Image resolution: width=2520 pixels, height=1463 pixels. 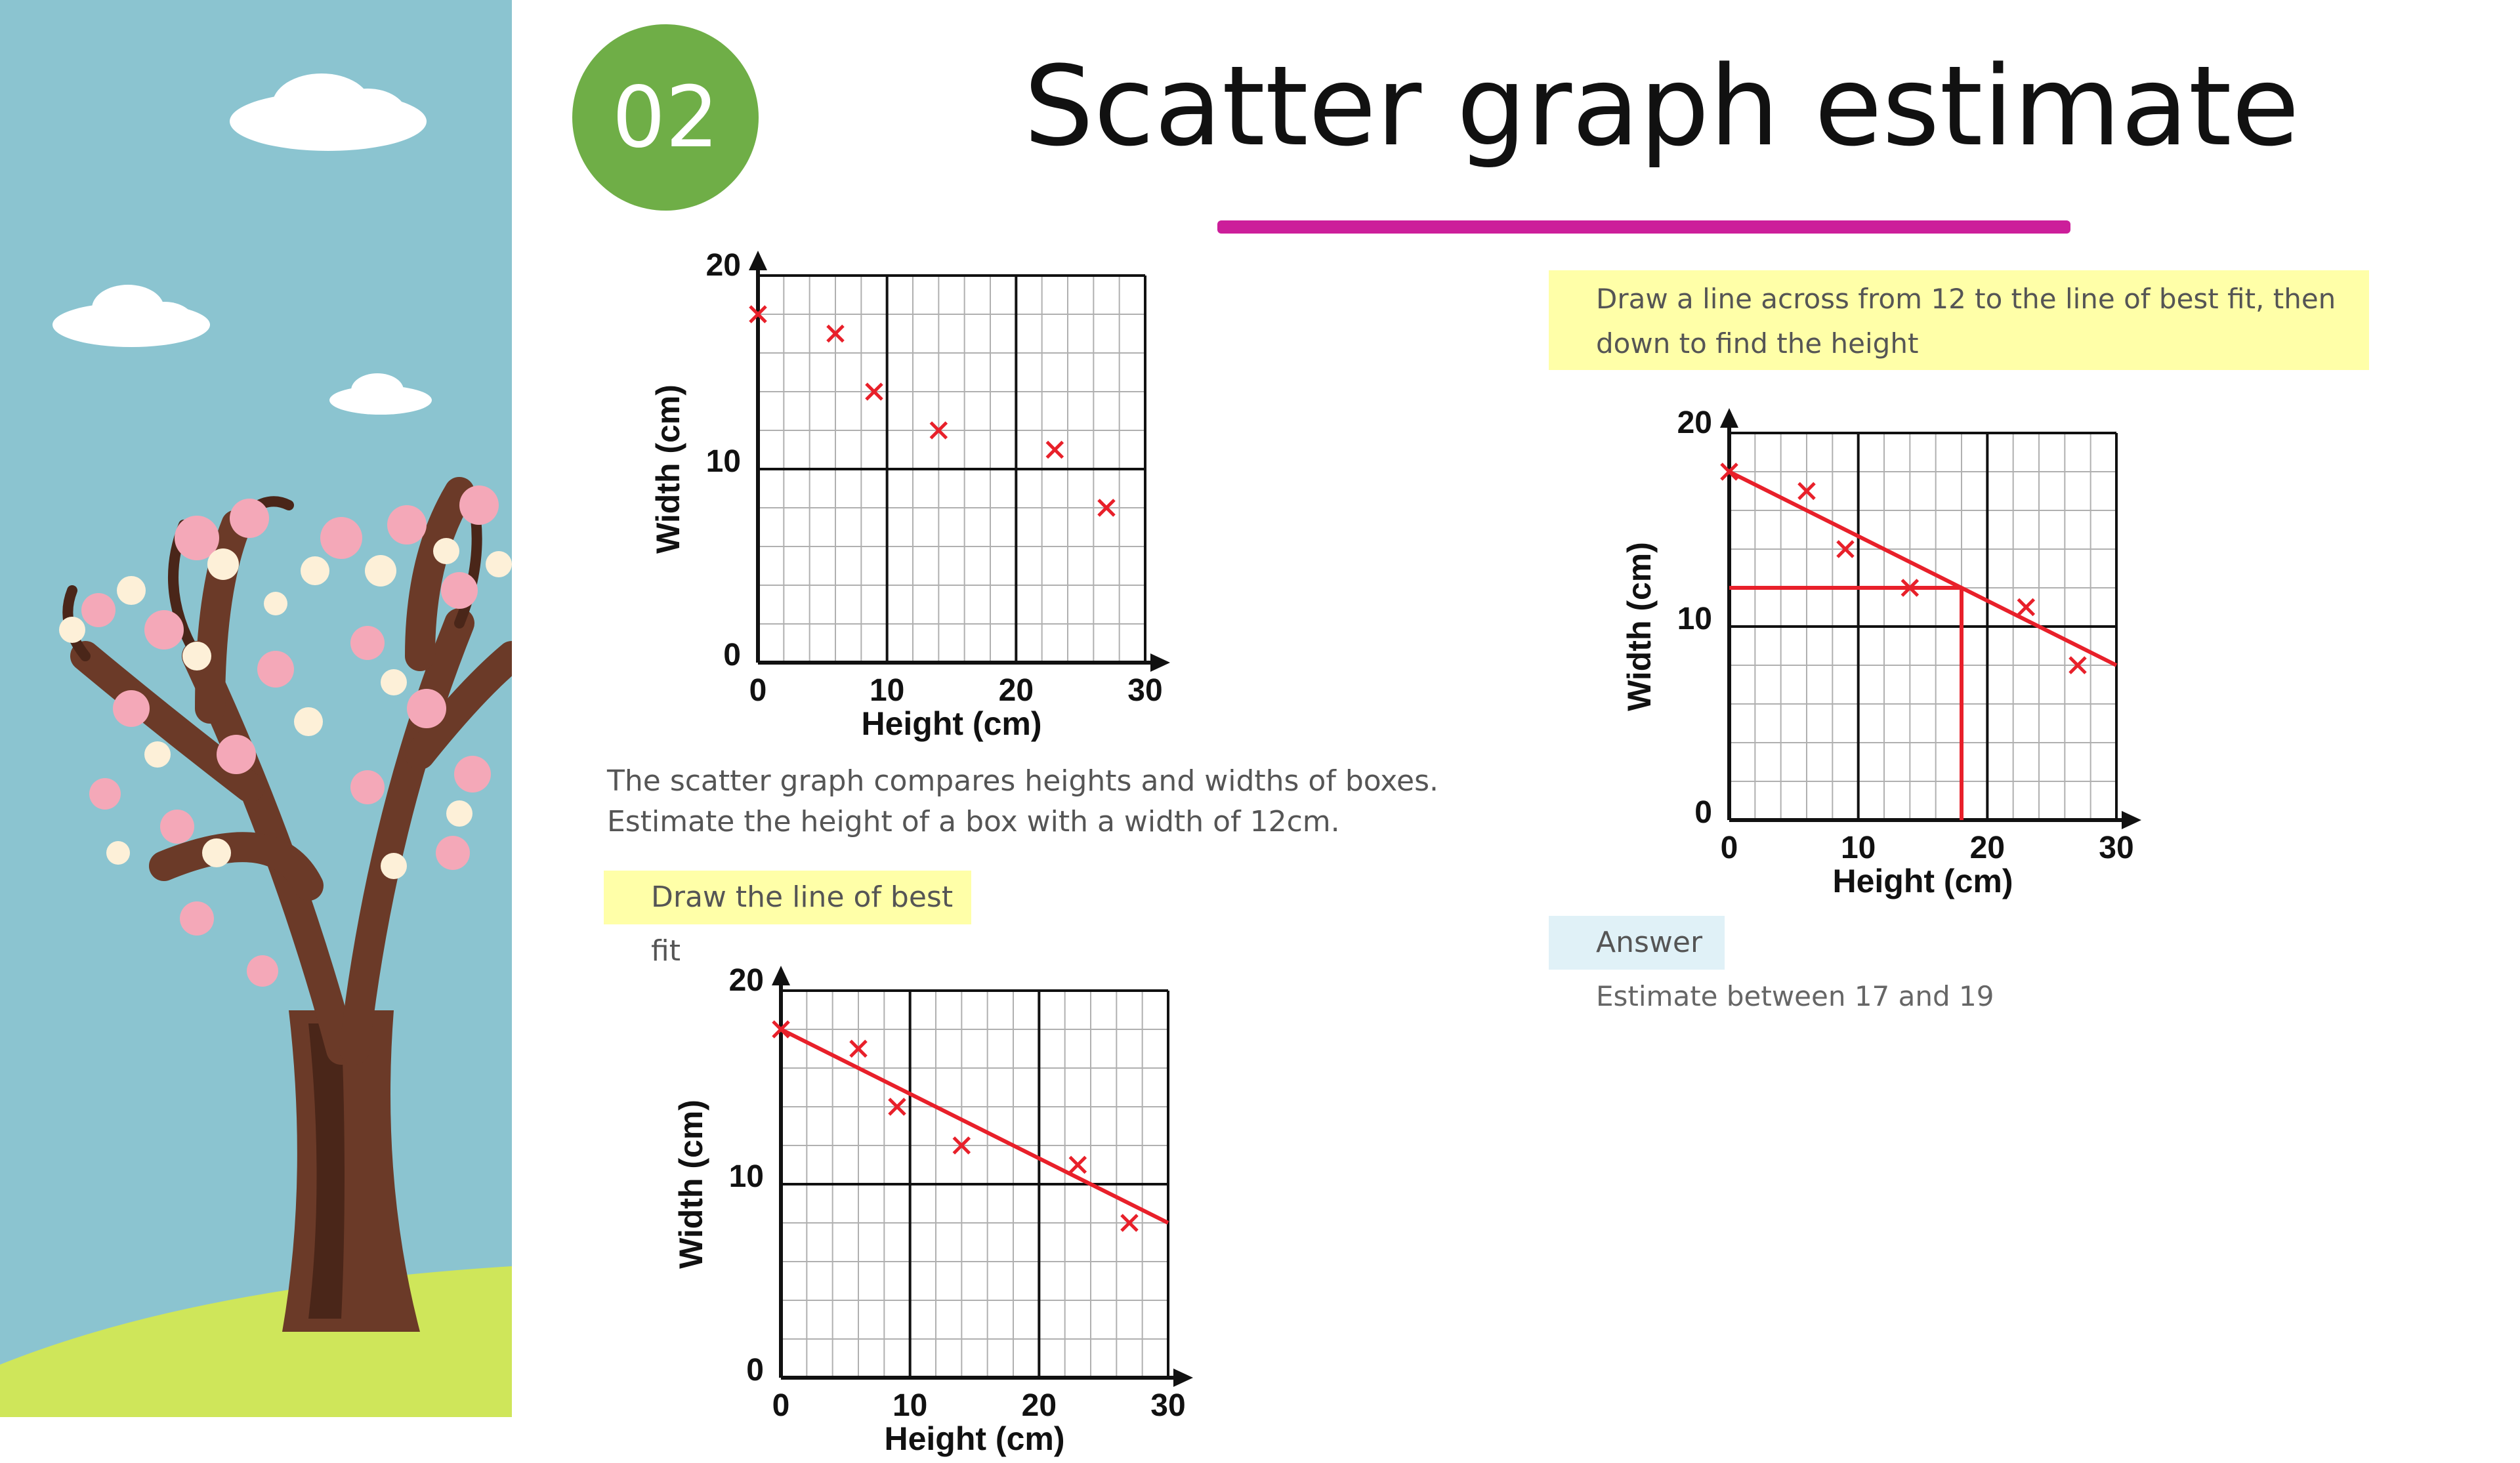 What do you see at coordinates (1757, 344) in the screenshot?
I see `instruction-line-2: down to find the height` at bounding box center [1757, 344].